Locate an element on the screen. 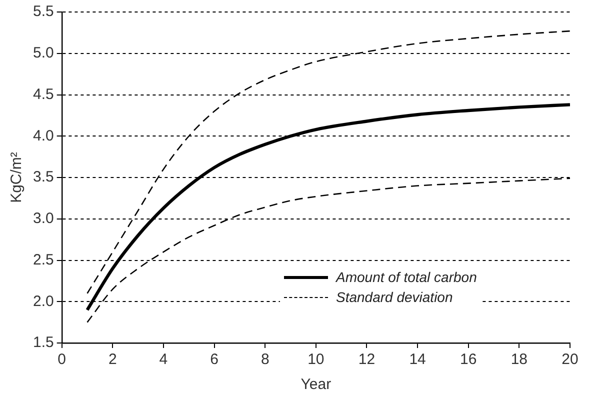  y-tick-label: 5.5 is located at coordinates (43, 11).